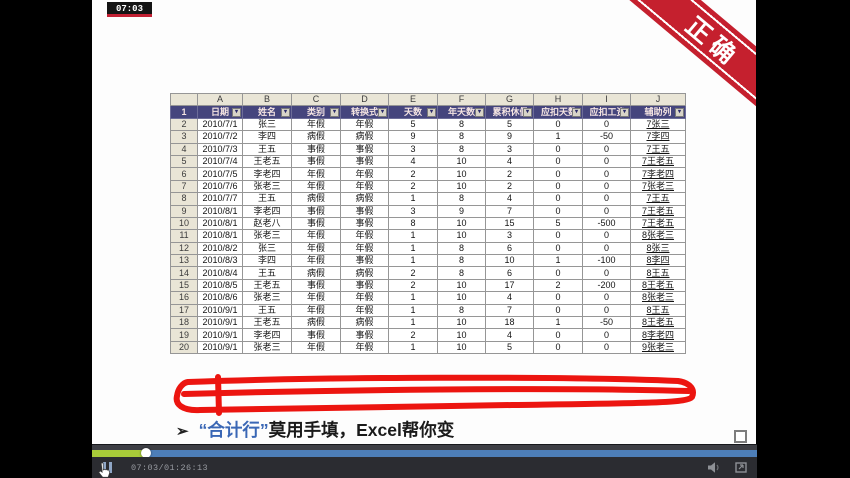 This screenshot has width=850, height=478. What do you see at coordinates (220, 211) in the screenshot?
I see `sheet-cell: 2010/8/1` at bounding box center [220, 211].